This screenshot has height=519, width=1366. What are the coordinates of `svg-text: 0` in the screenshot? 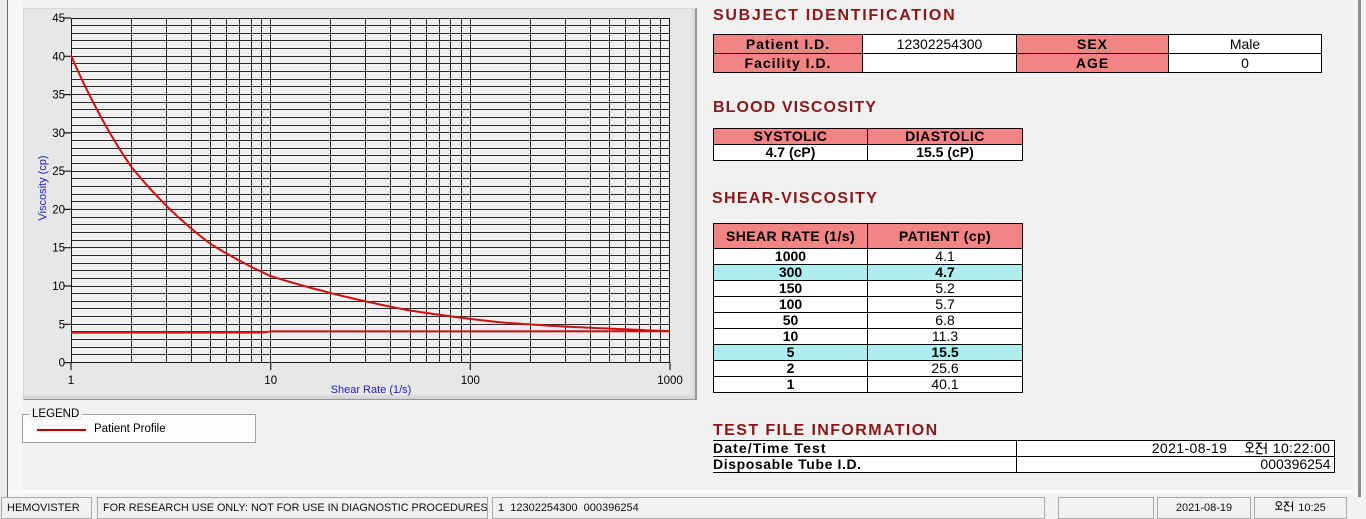 It's located at (62, 364).